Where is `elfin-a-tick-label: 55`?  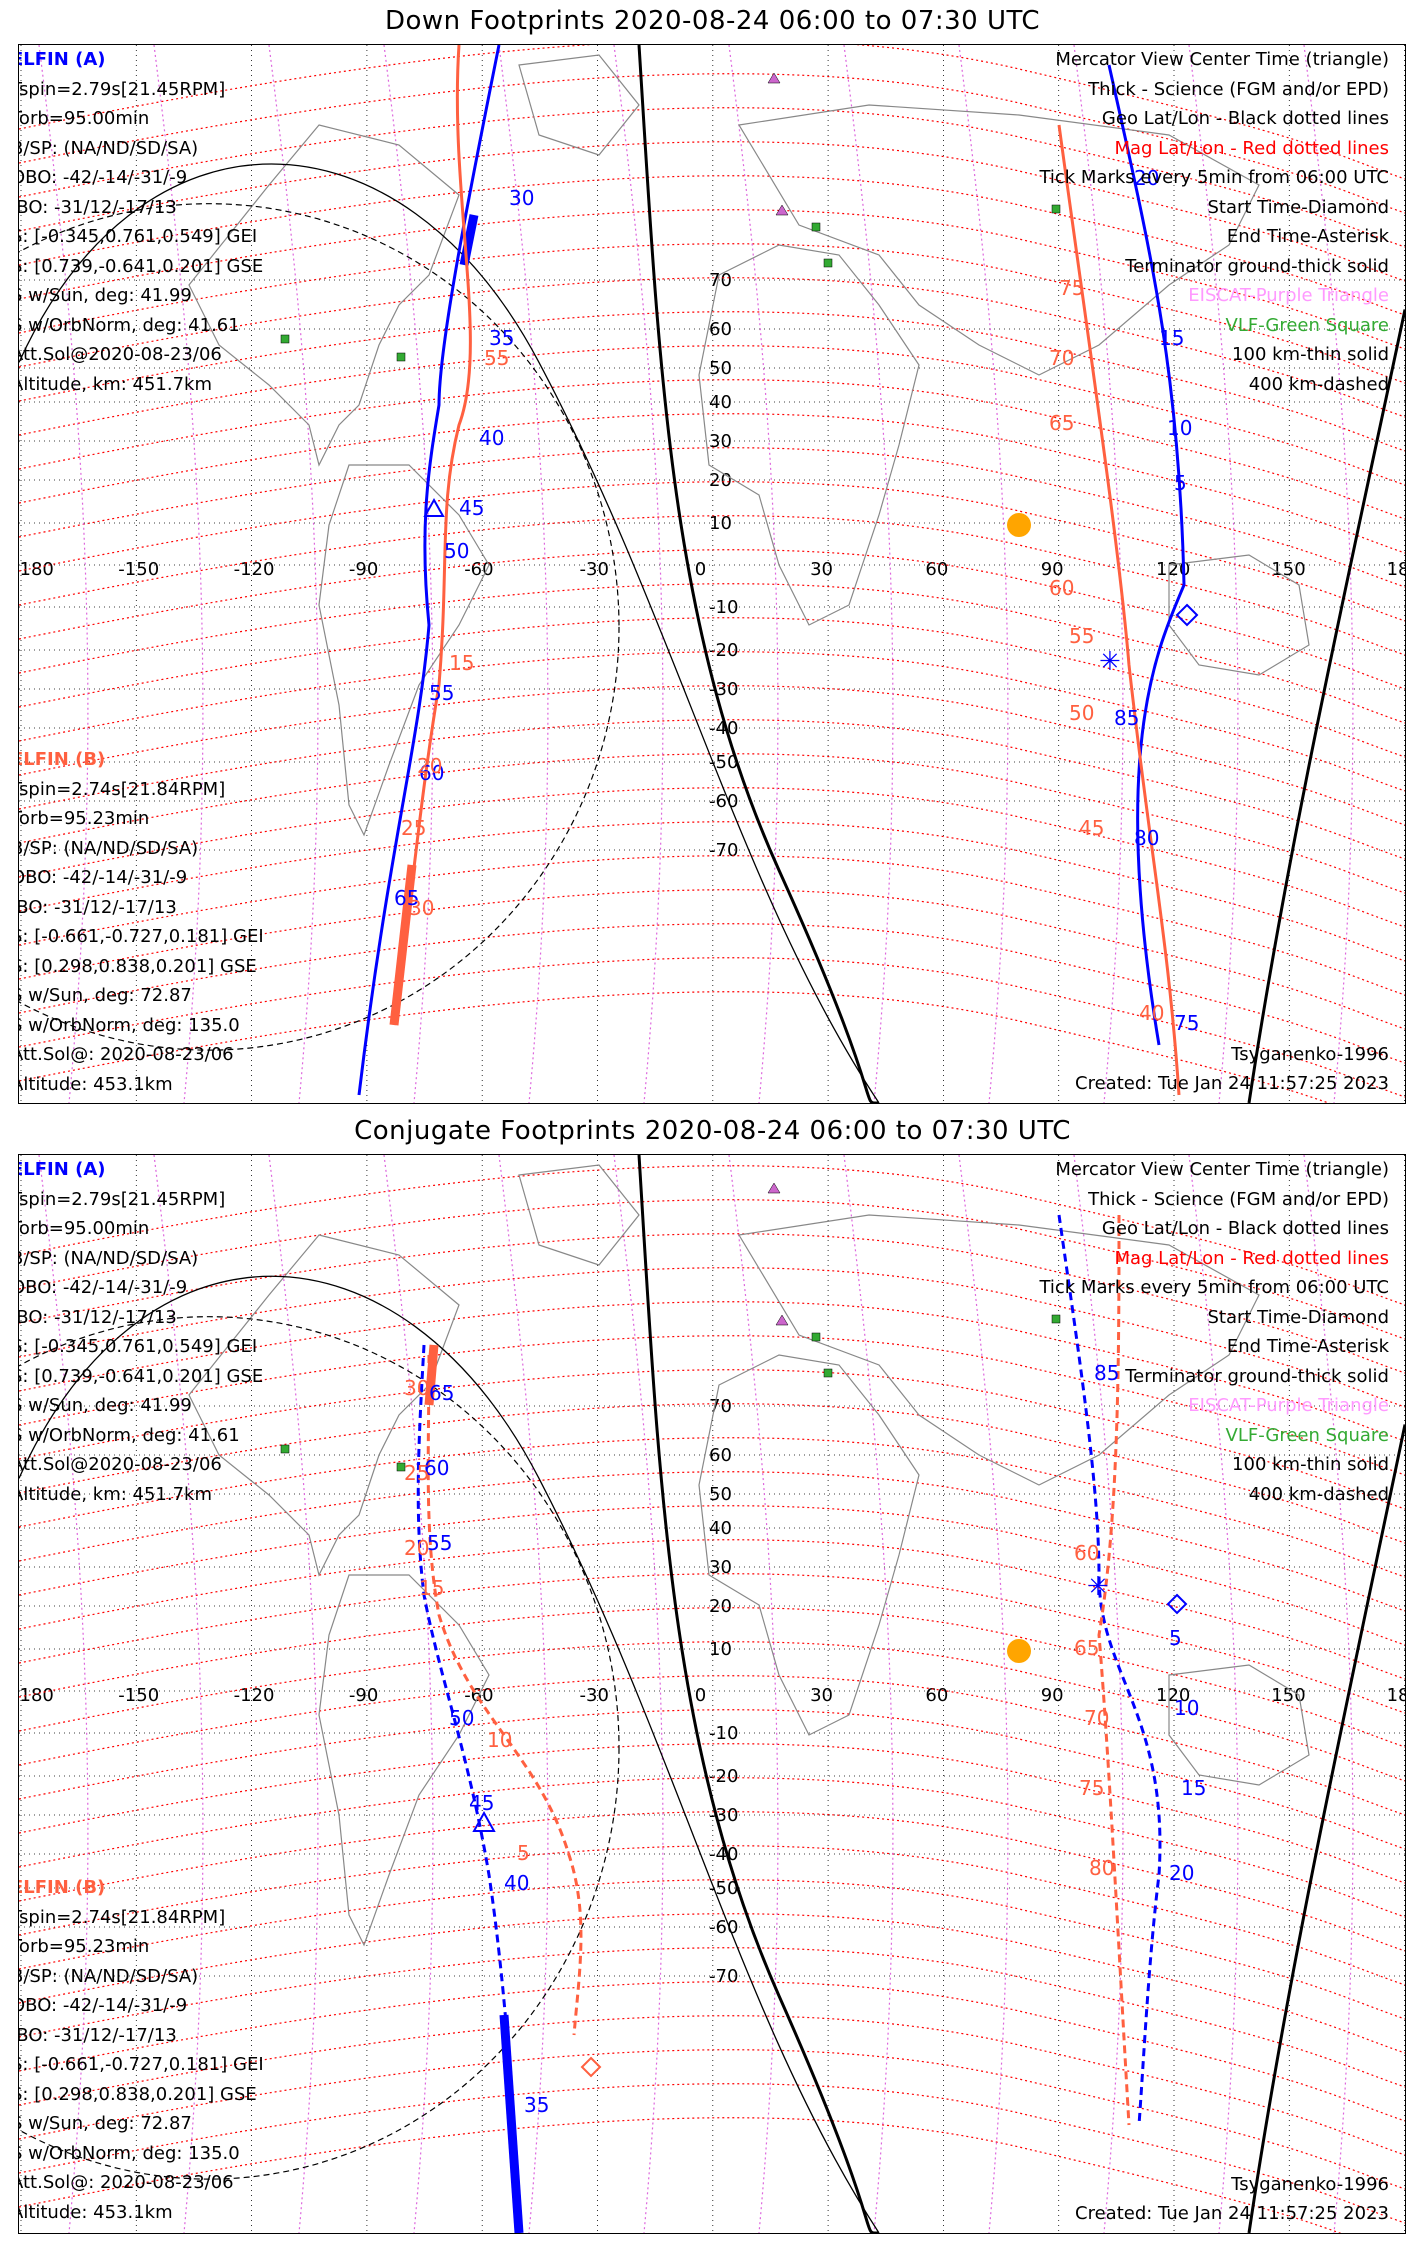 elfin-a-tick-label: 55 is located at coordinates (439, 1543).